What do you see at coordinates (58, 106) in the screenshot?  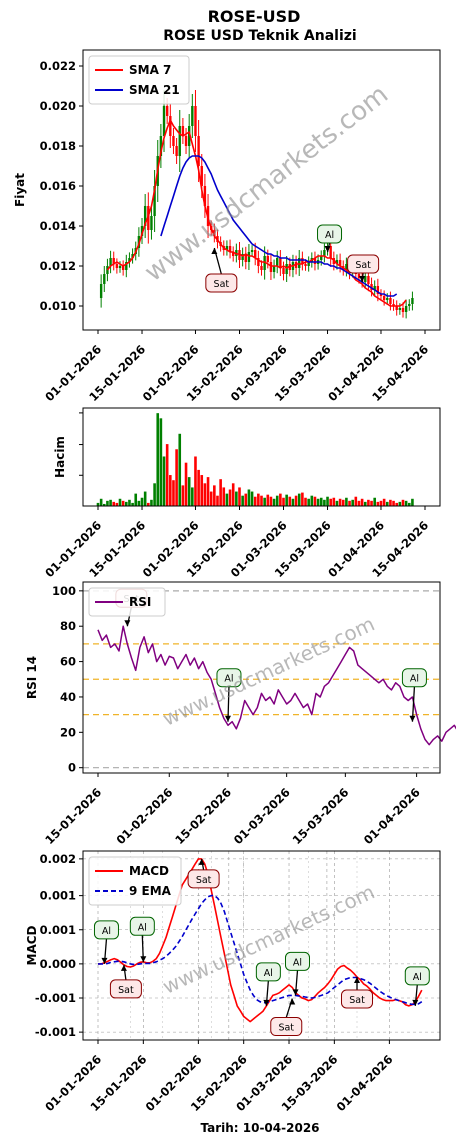 I see `y-tick-label: 0.020` at bounding box center [58, 106].